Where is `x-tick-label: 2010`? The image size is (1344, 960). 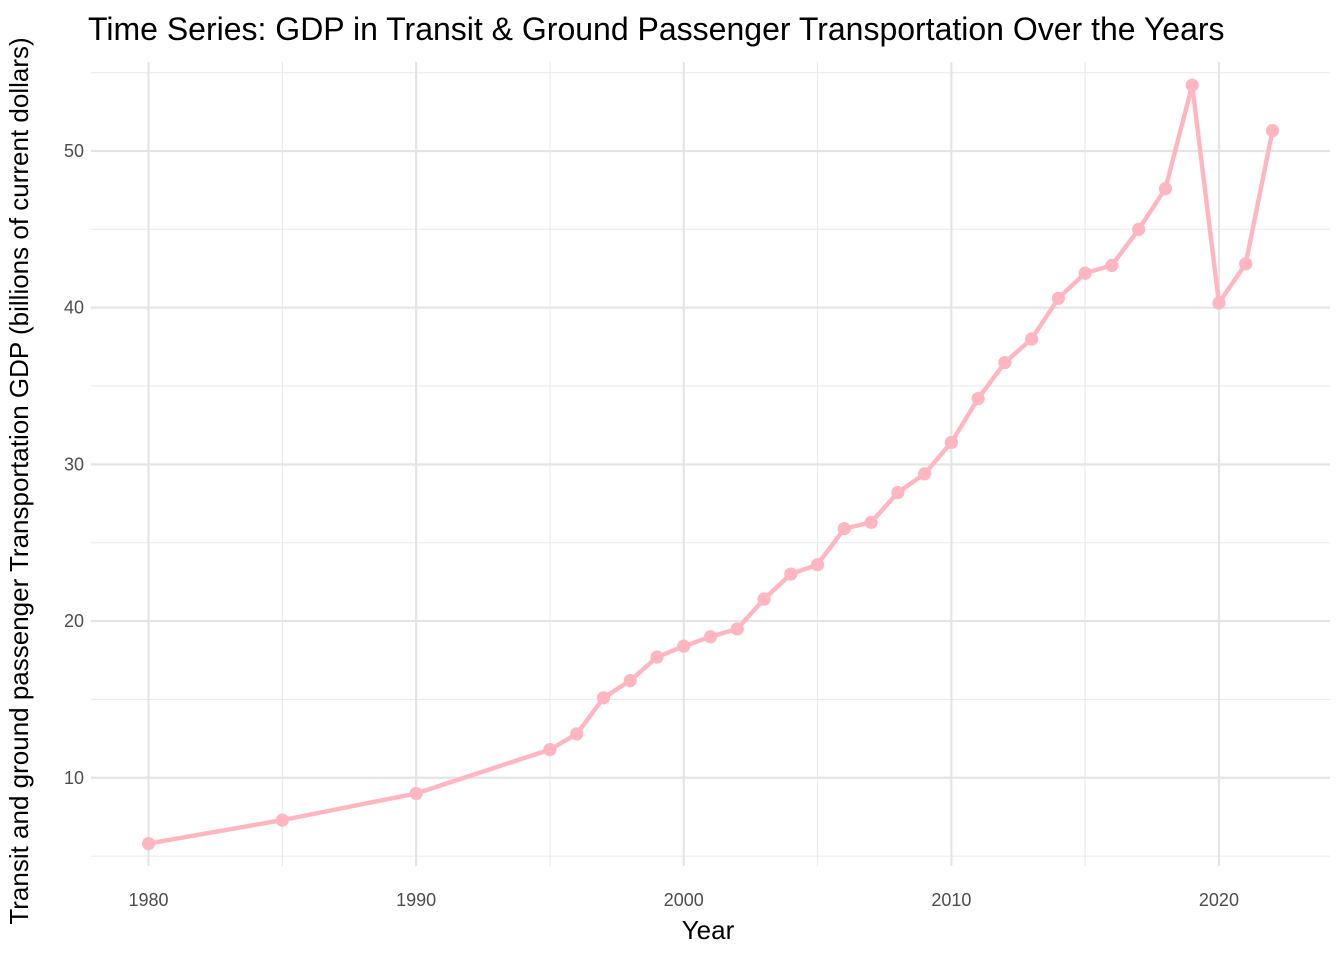
x-tick-label: 2010 is located at coordinates (951, 900).